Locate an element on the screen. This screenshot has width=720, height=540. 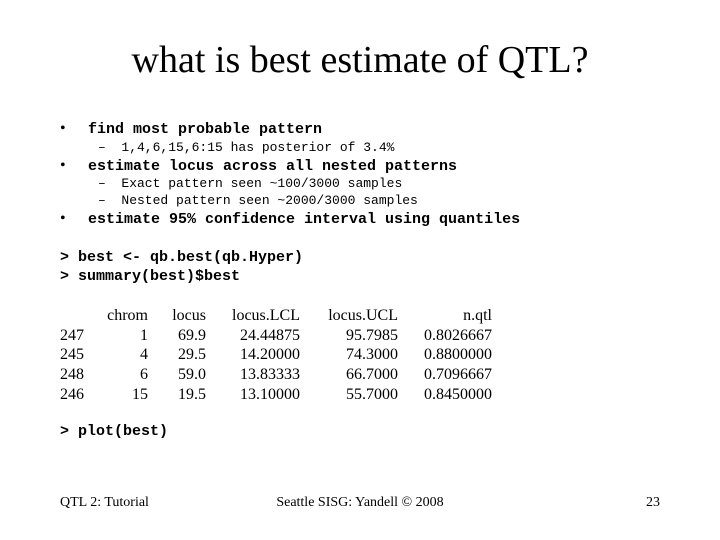
table-cell: 19.5 is located at coordinates (192, 395).